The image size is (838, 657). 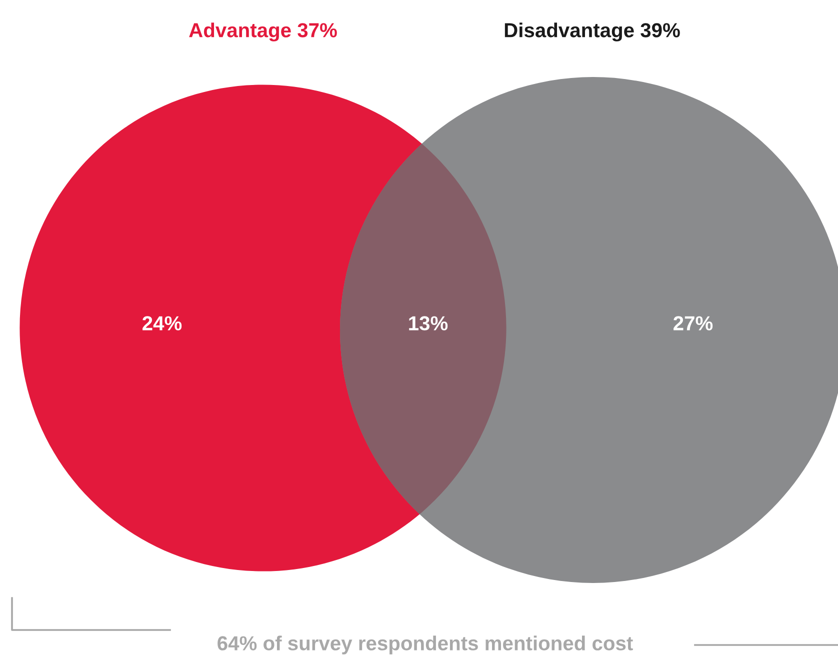 I want to click on data-label: 24%, so click(x=162, y=323).